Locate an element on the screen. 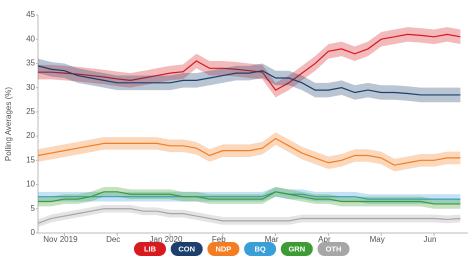 The height and width of the screenshot is (269, 474). legend-item: OTH is located at coordinates (333, 249).